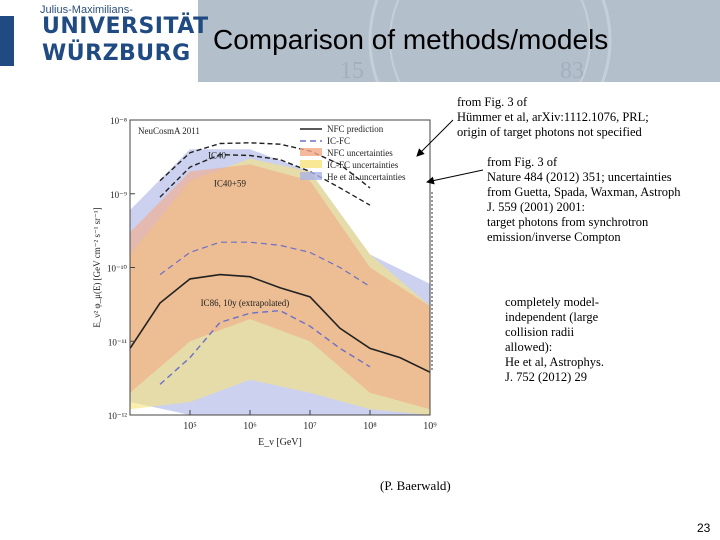 This screenshot has height=540, width=720. What do you see at coordinates (97, 267) in the screenshot?
I see `y-axis-label: E_ν² φ_μ(E) [GeV cm⁻² s⁻¹ sr⁻¹]` at bounding box center [97, 267].